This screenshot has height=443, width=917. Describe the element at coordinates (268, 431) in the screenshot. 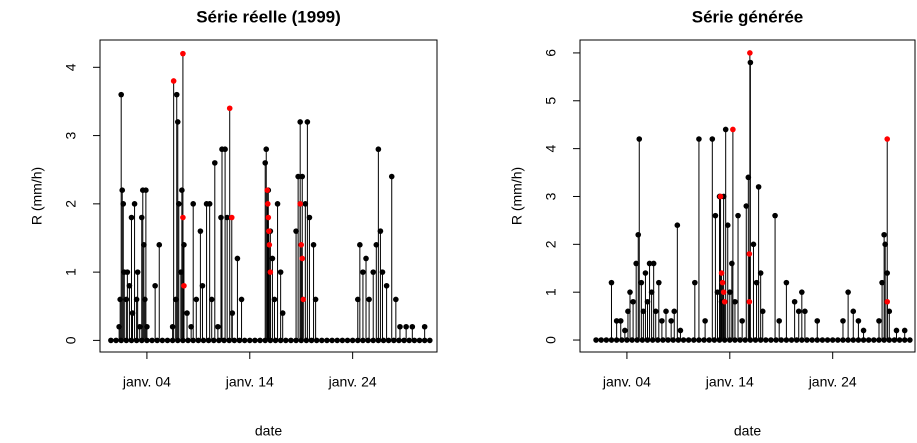

I see `x-axis-label: date` at that location.